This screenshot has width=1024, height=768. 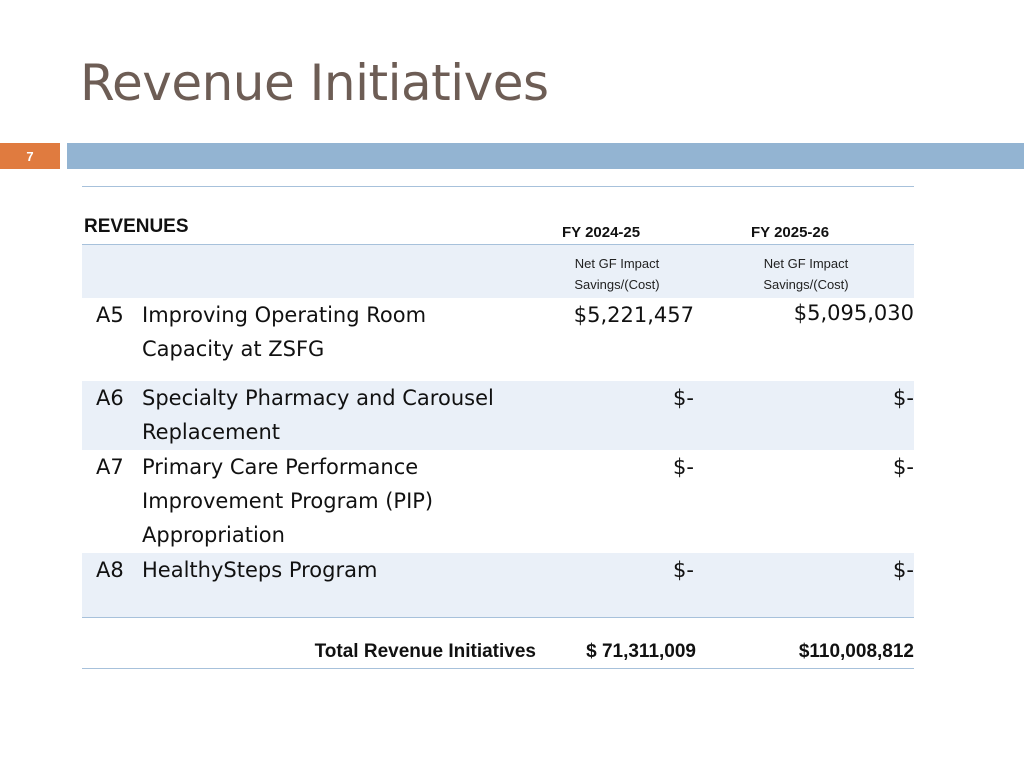 What do you see at coordinates (641, 651) in the screenshot?
I see `total-fy2425: $ 71,311,009` at bounding box center [641, 651].